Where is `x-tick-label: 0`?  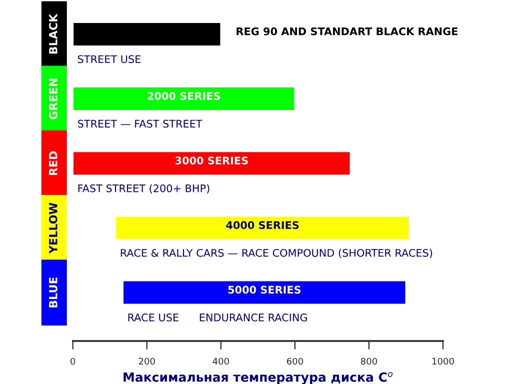 x-tick-label: 0 is located at coordinates (73, 361).